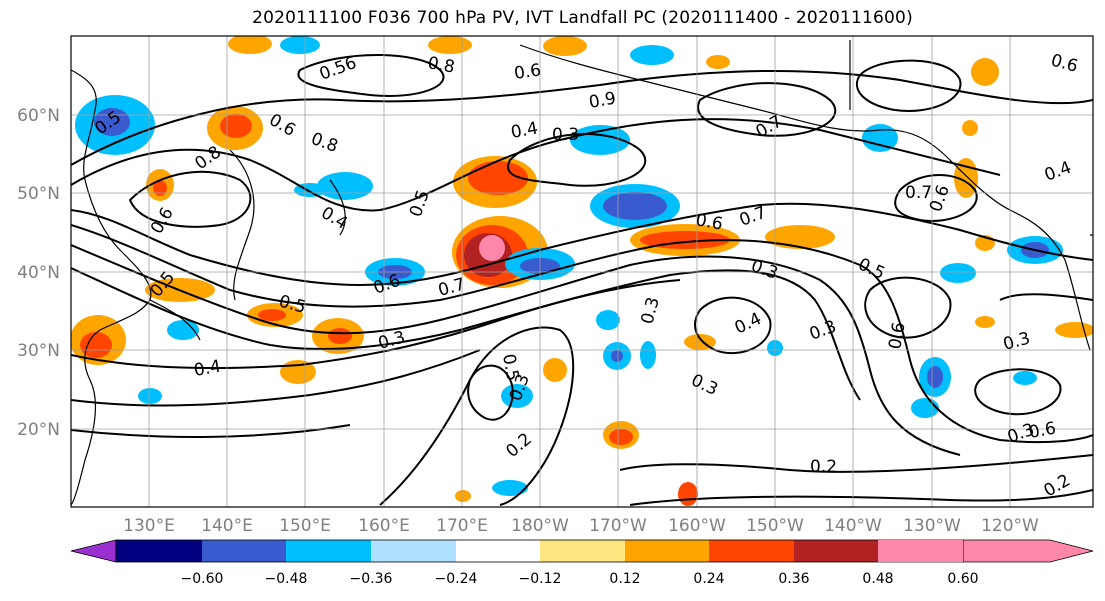 This screenshot has height=601, width=1105. Describe the element at coordinates (286, 579) in the screenshot. I see `colorbar-tick-label: −0.48` at that location.